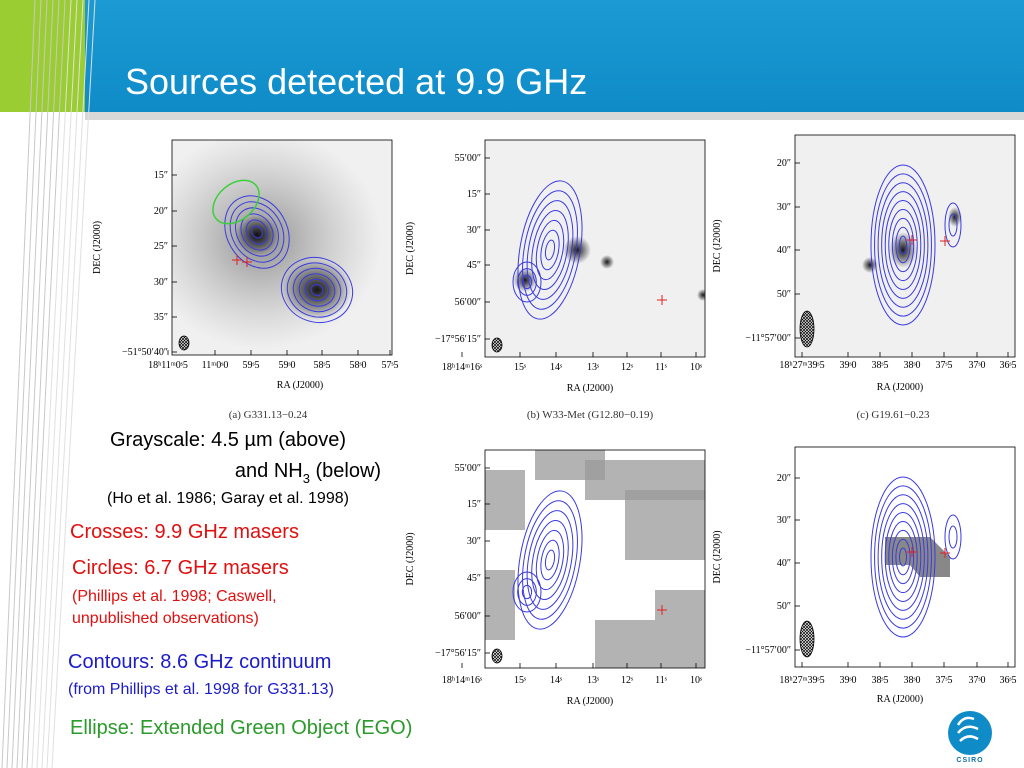 The image size is (1024, 768). Describe the element at coordinates (590, 415) in the screenshot. I see `panel-caption: (b) W33-Met (G12.80−0.19)` at that location.